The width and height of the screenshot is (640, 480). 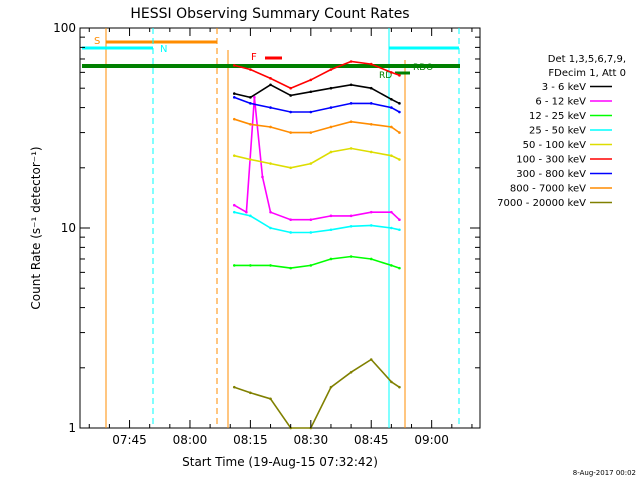 I want to click on x-tick-label-2: 08:15, so click(x=250, y=440).